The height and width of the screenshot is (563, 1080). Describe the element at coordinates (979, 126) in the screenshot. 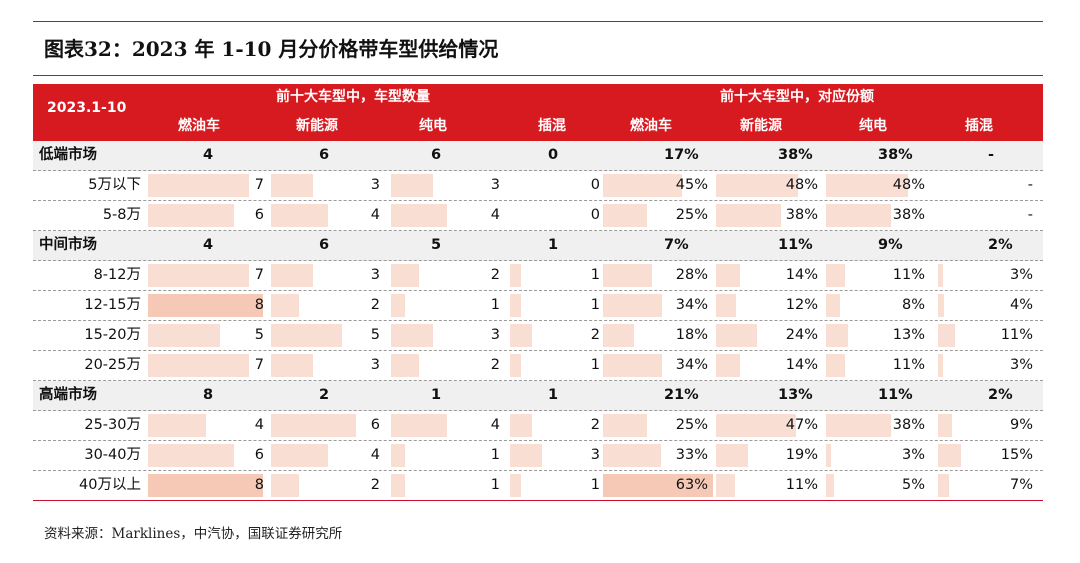

I see `col-header-phev-share: 插混` at that location.